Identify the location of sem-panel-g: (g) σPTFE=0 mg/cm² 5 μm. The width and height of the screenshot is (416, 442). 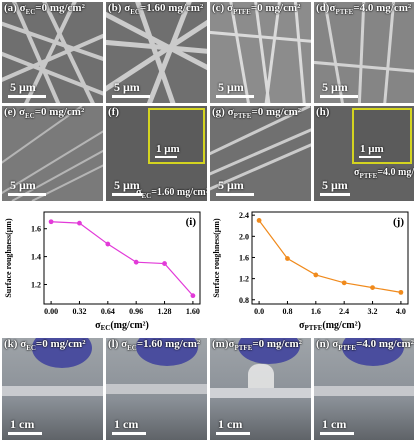
(260, 153).